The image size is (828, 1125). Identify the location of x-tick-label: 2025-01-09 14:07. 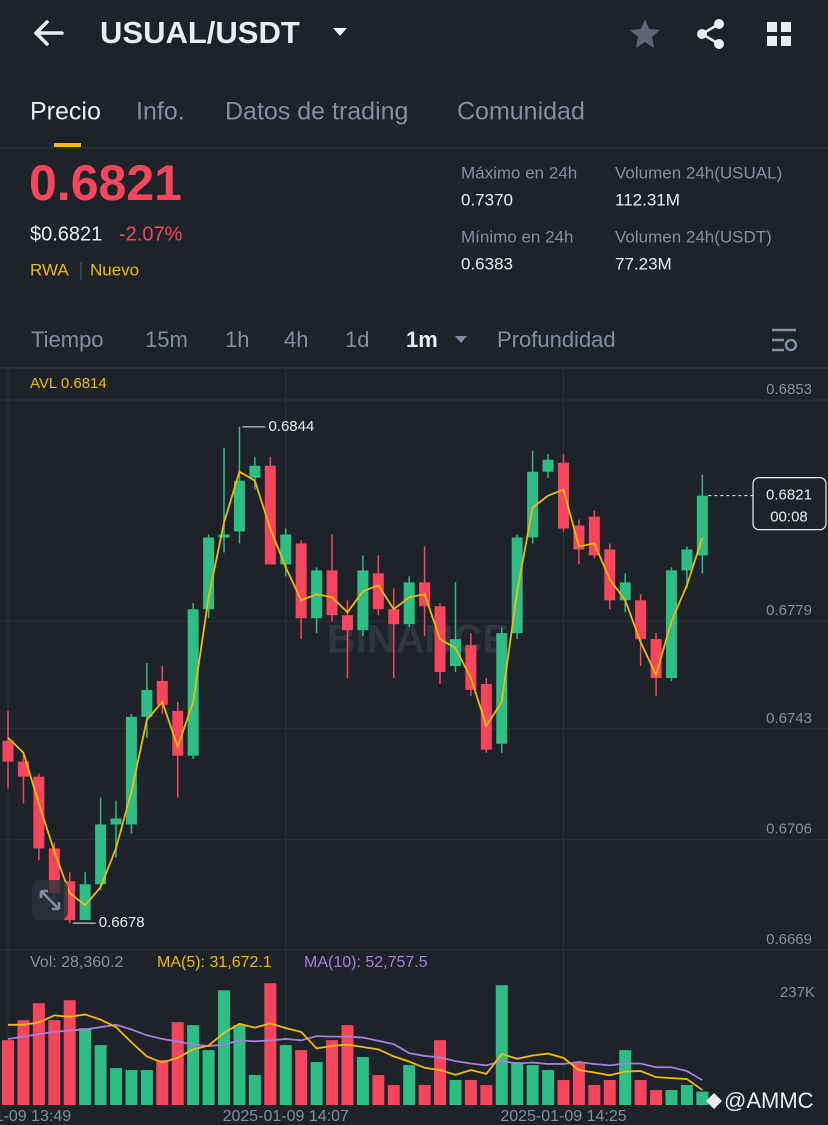
(286, 1116).